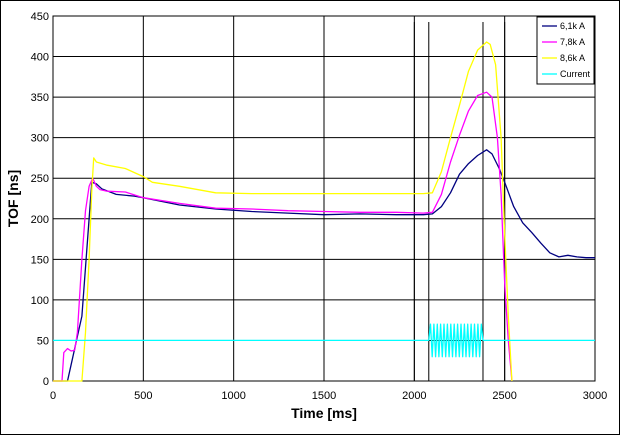 This screenshot has height=435, width=620. I want to click on x-tick-label: 3000, so click(595, 396).